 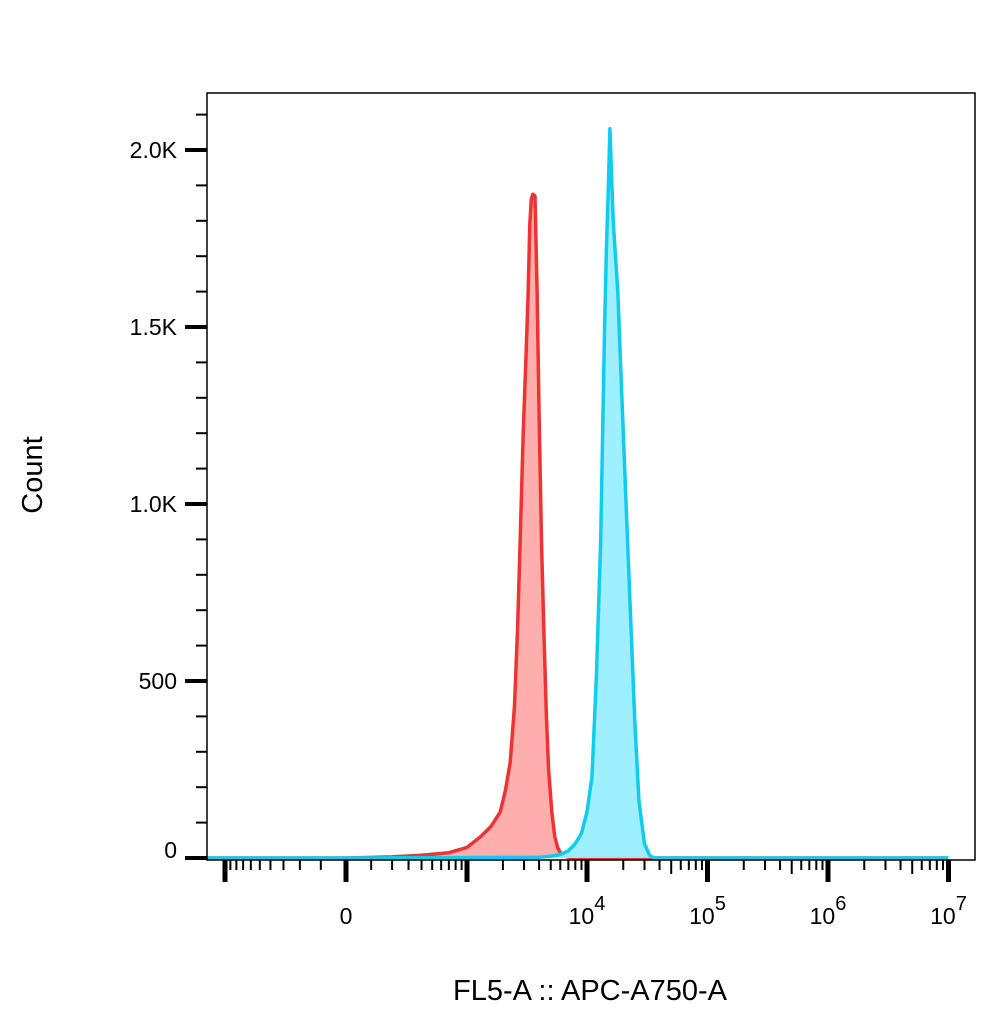 What do you see at coordinates (346, 916) in the screenshot?
I see `x-tick-label: 0` at bounding box center [346, 916].